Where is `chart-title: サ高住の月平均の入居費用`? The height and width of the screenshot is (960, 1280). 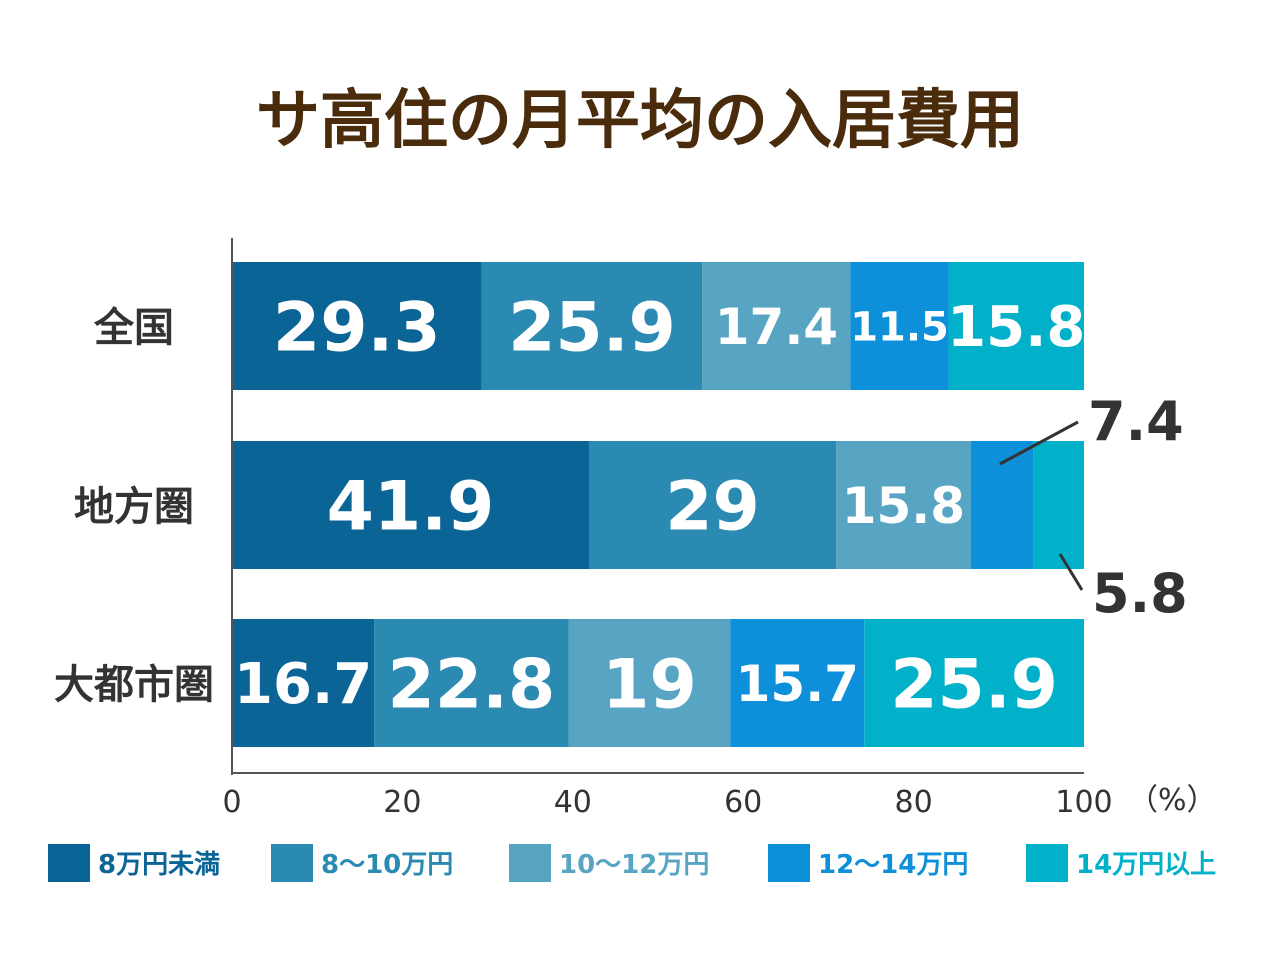
chart-title: サ高住の月平均の入居費用 is located at coordinates (640, 121).